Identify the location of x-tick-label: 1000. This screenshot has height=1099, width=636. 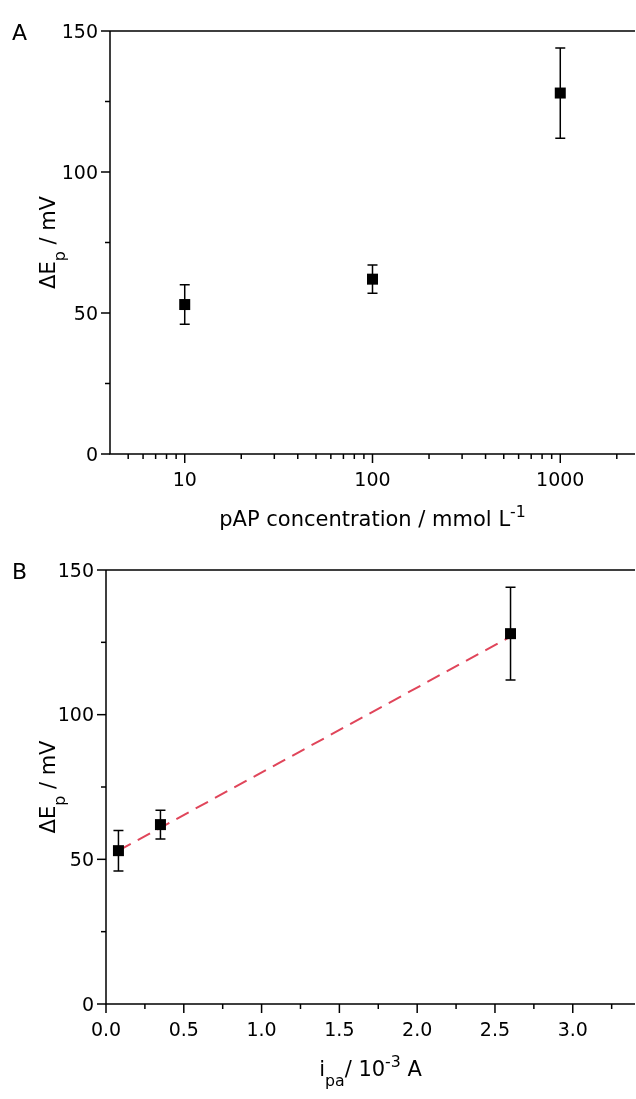
(560, 479).